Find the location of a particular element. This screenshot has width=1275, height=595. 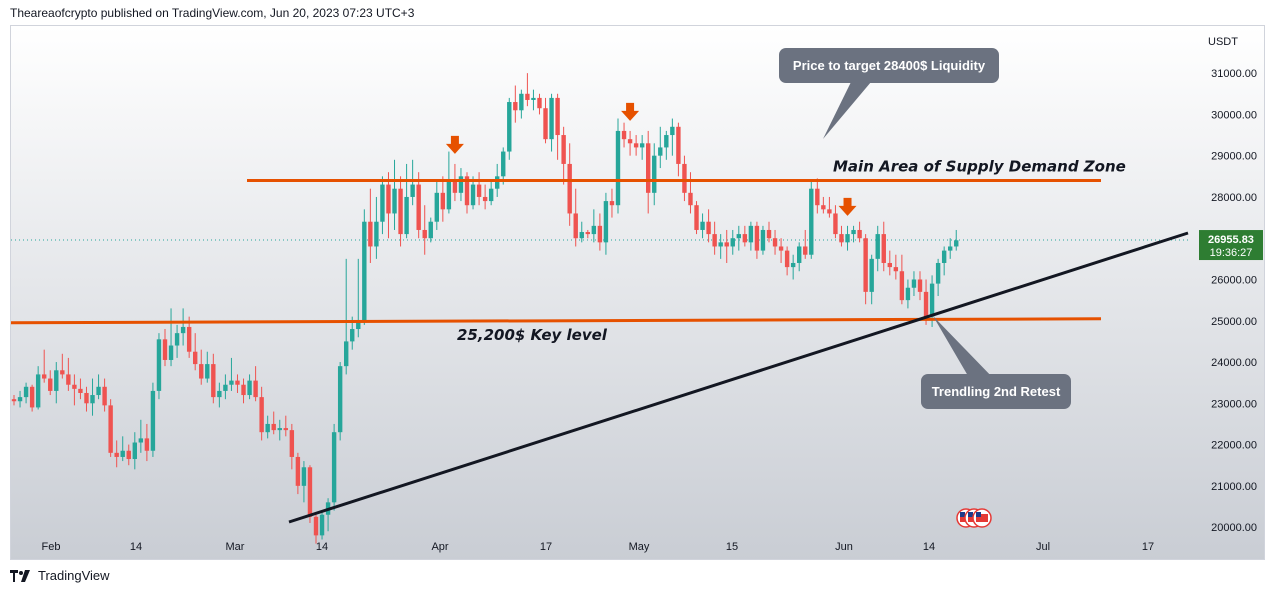

footer-brand: TradingView is located at coordinates (74, 575).